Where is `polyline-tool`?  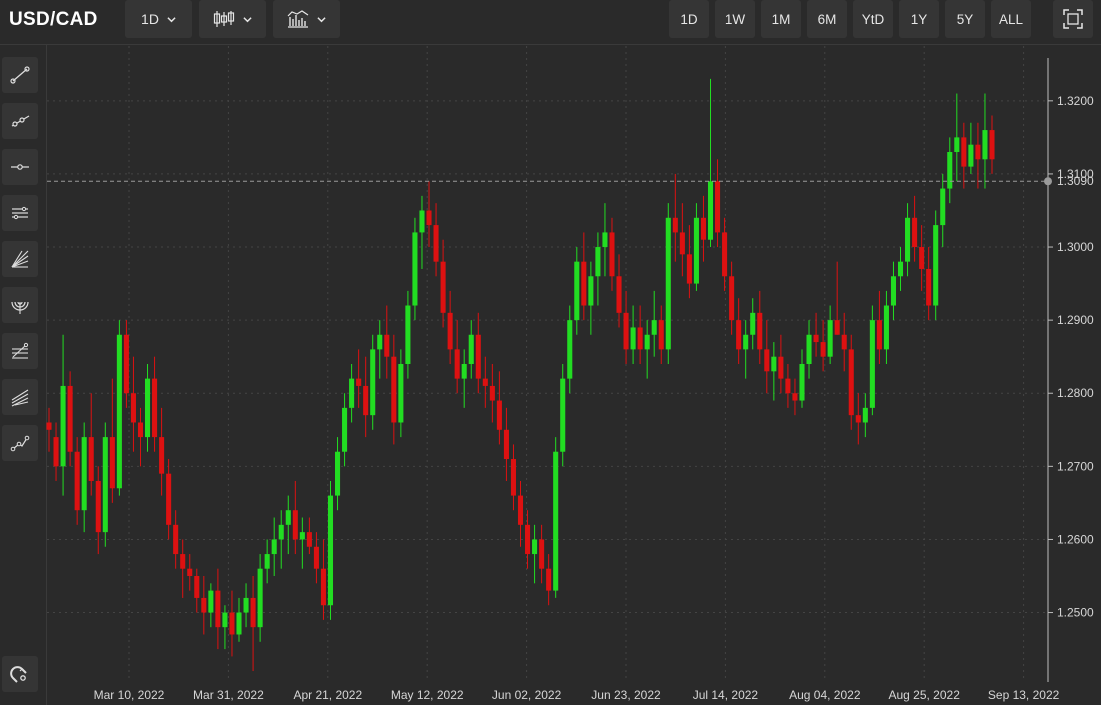
polyline-tool is located at coordinates (20, 443).